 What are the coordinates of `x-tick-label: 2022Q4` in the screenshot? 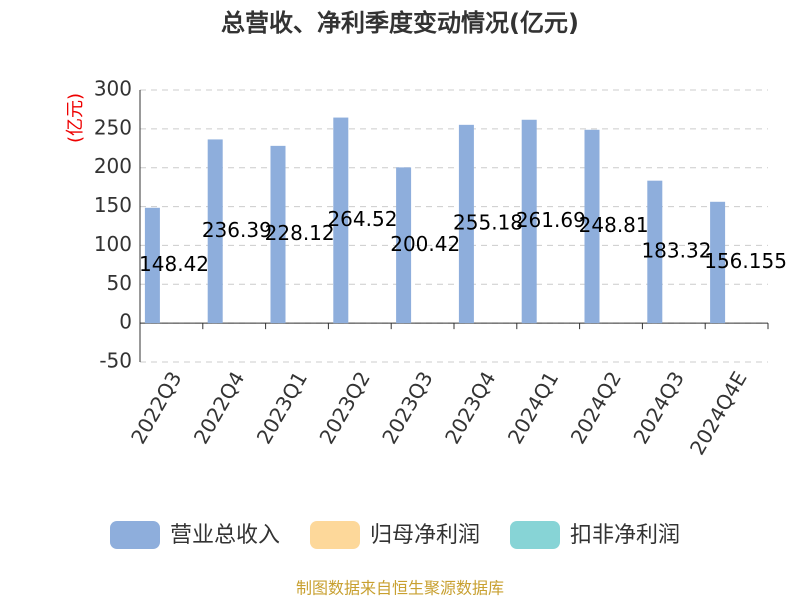 It's located at (219, 407).